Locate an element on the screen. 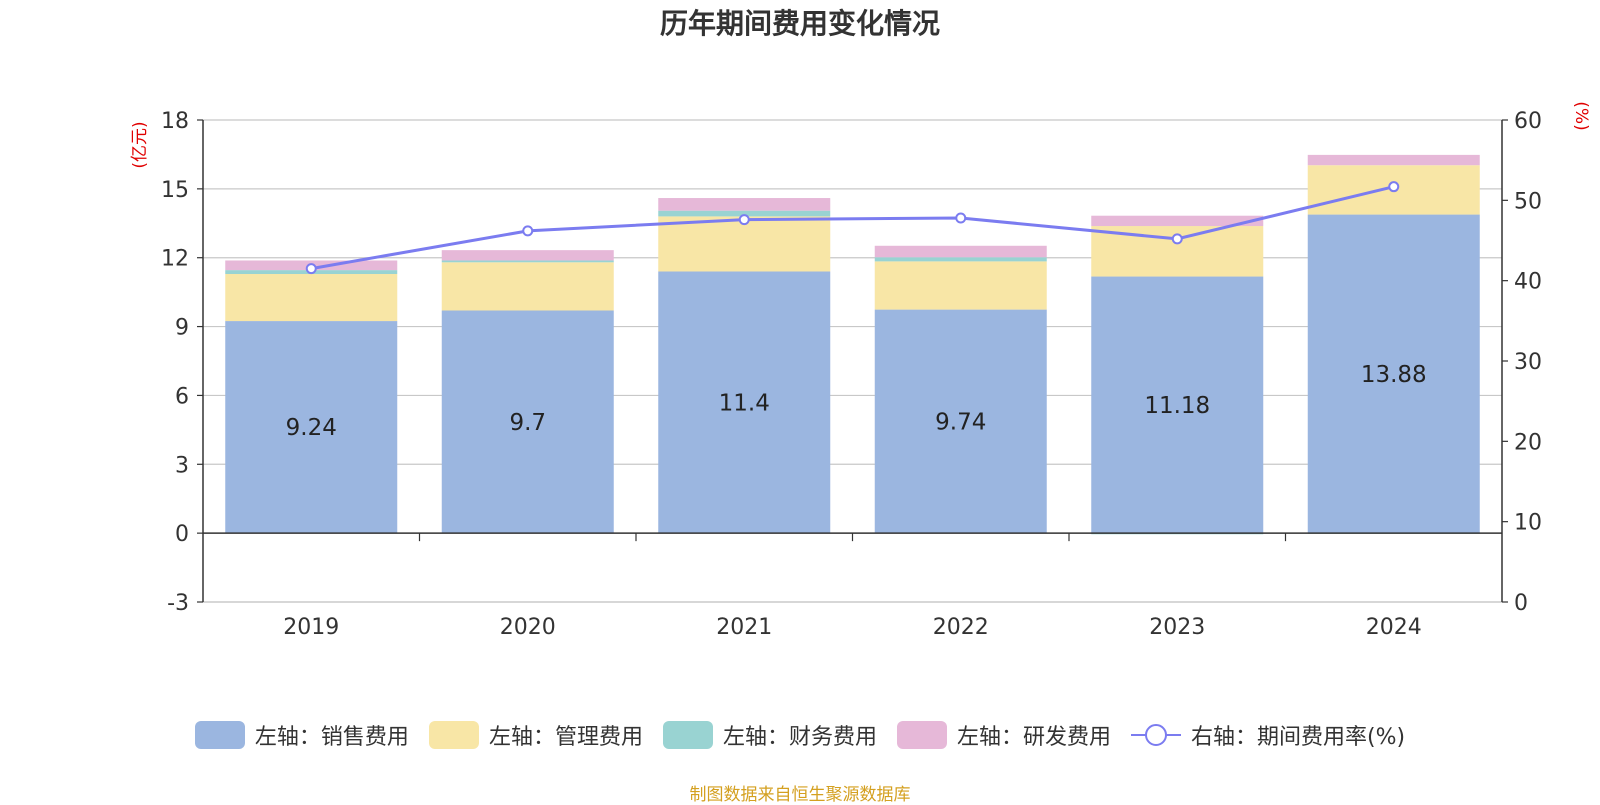 This screenshot has width=1600, height=805. data-label-2023: 11.18 is located at coordinates (1177, 406).